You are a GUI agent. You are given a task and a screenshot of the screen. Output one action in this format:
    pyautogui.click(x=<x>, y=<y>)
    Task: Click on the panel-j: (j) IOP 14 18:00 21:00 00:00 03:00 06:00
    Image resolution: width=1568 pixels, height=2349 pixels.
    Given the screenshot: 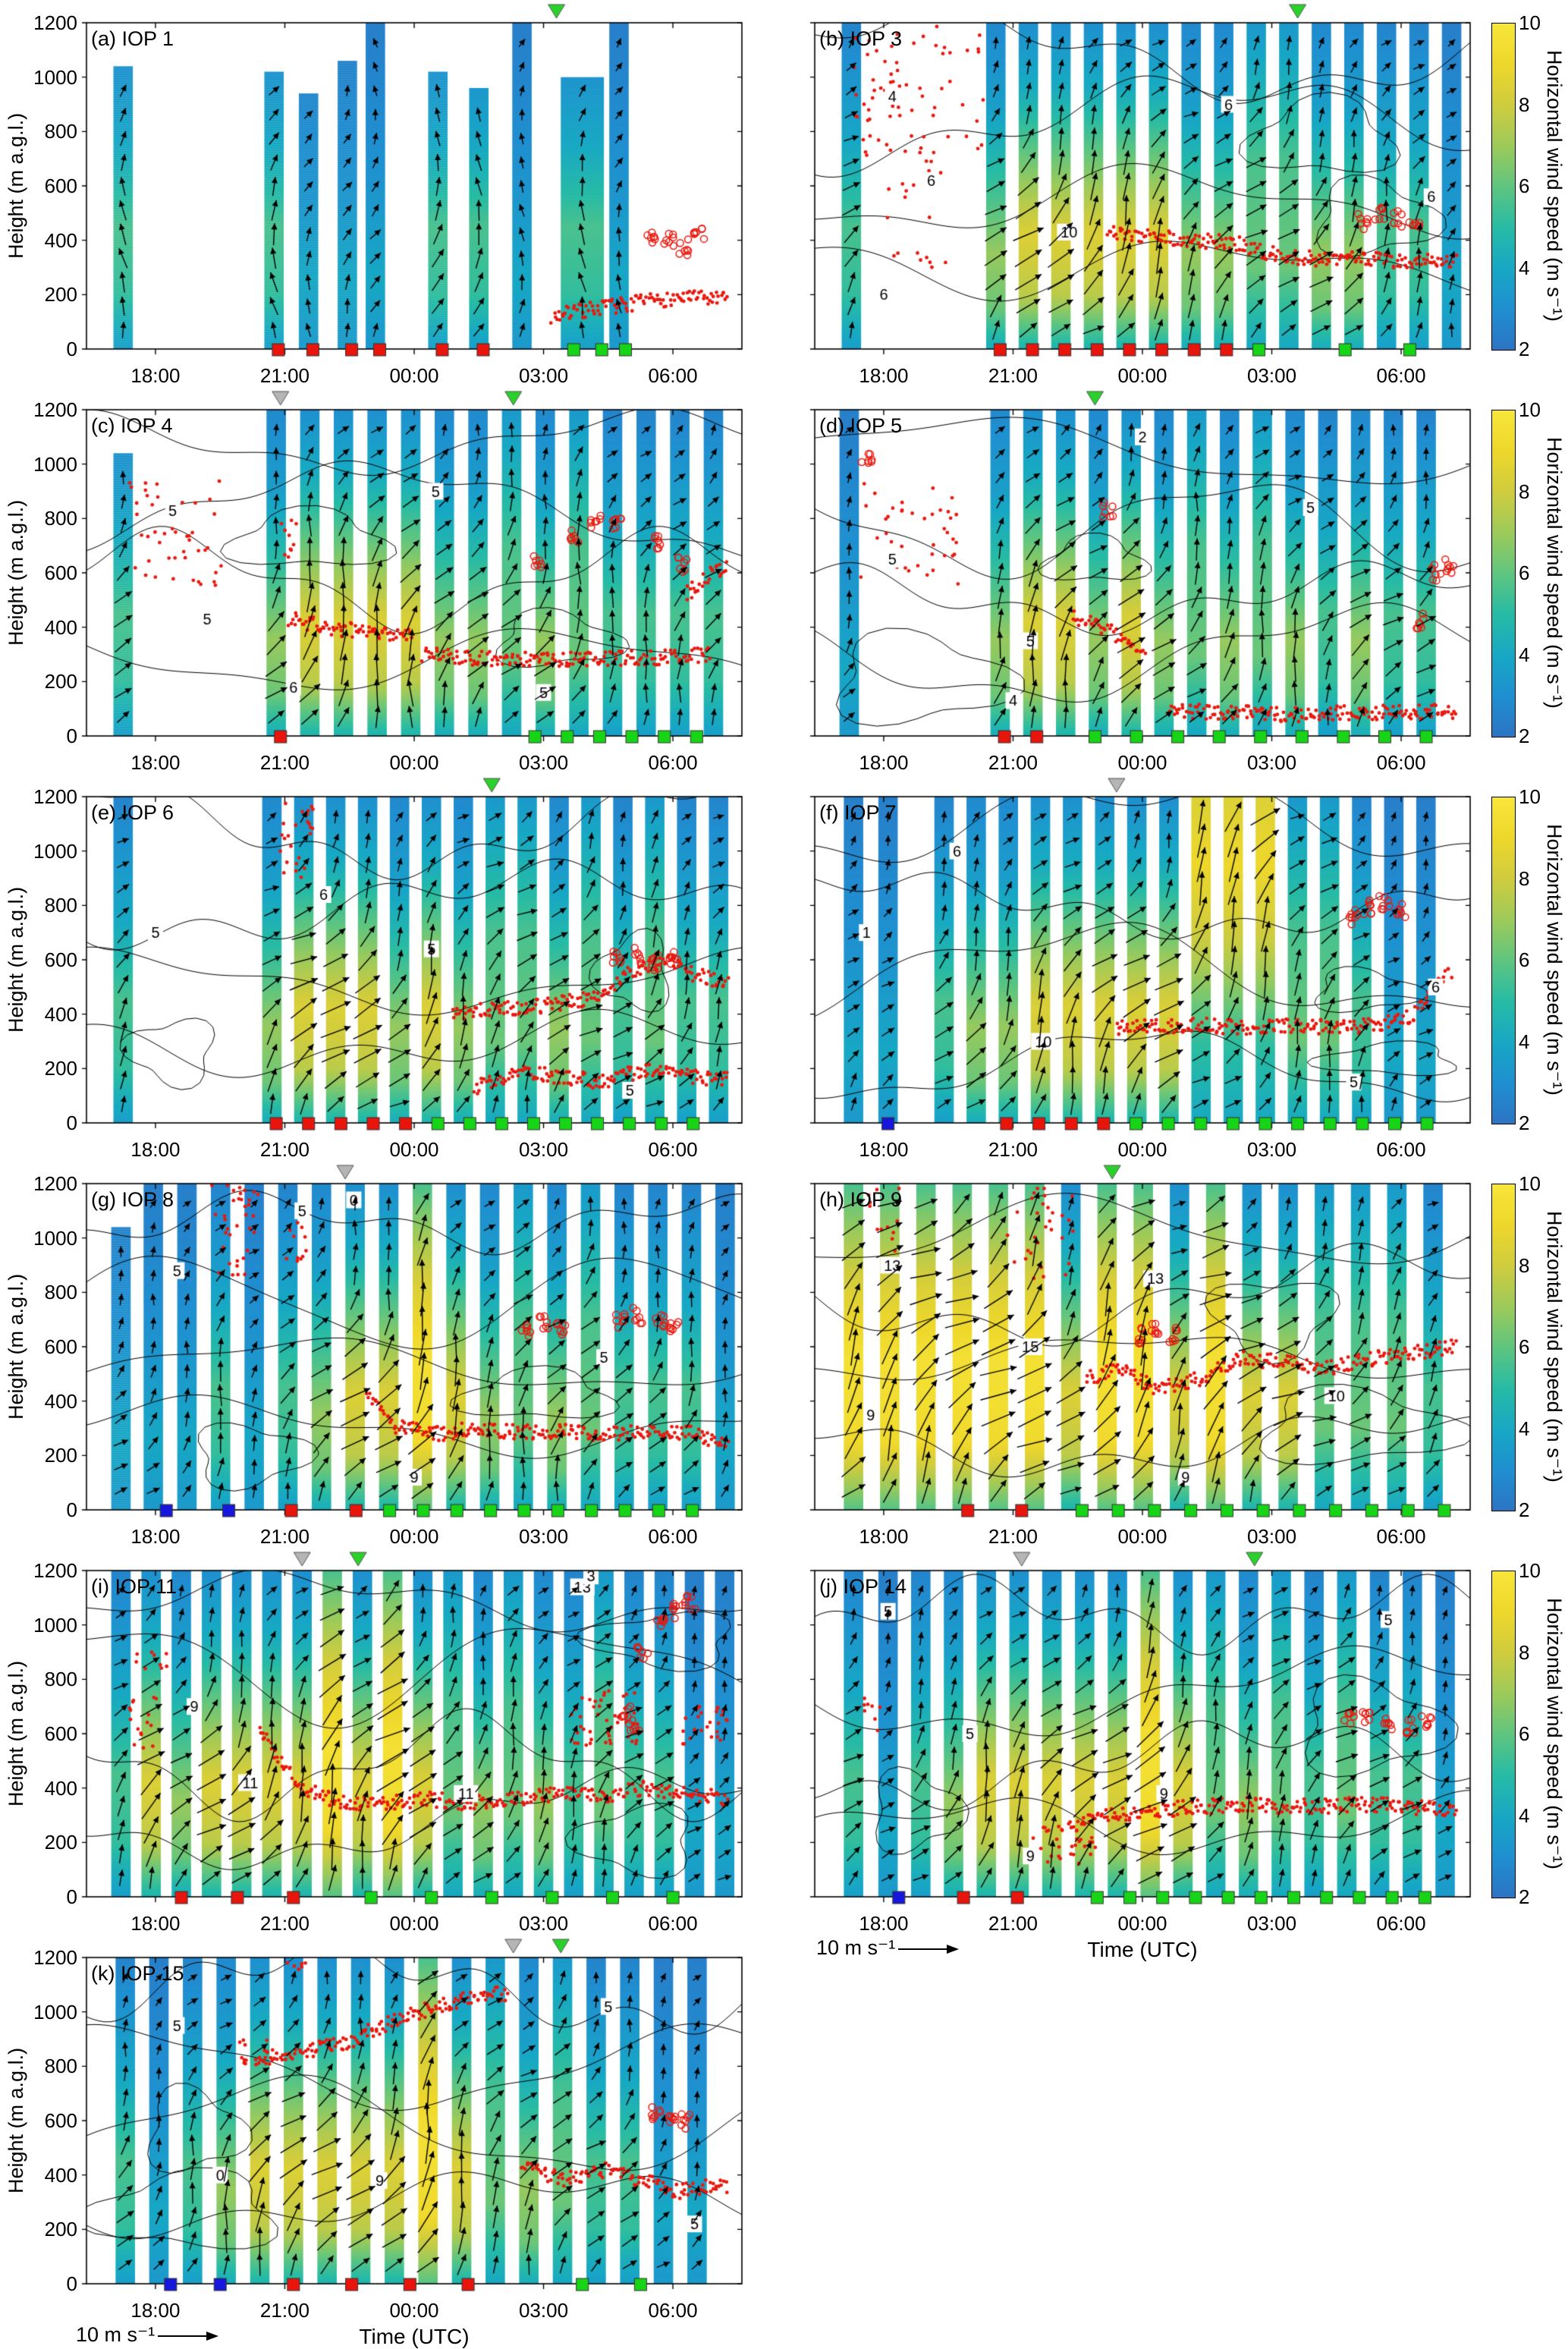 What is the action you would take?
    pyautogui.click(x=1142, y=1741)
    